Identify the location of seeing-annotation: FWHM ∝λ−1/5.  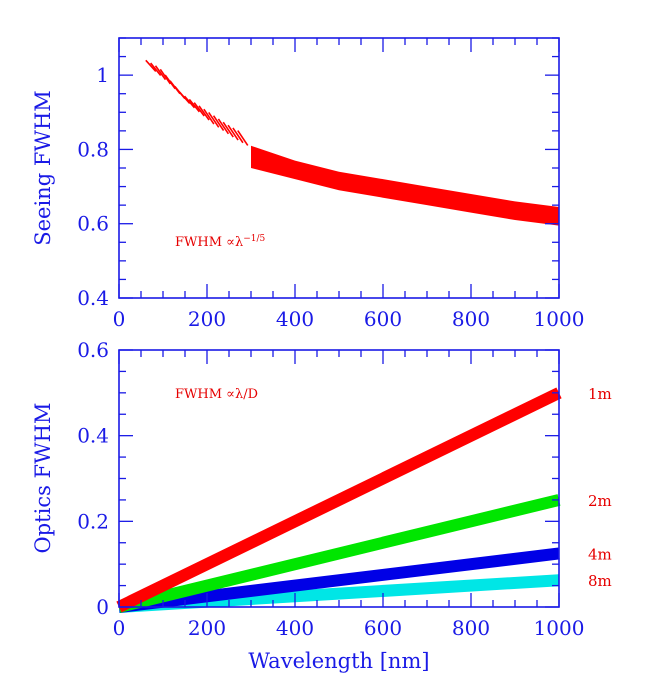
(220, 242).